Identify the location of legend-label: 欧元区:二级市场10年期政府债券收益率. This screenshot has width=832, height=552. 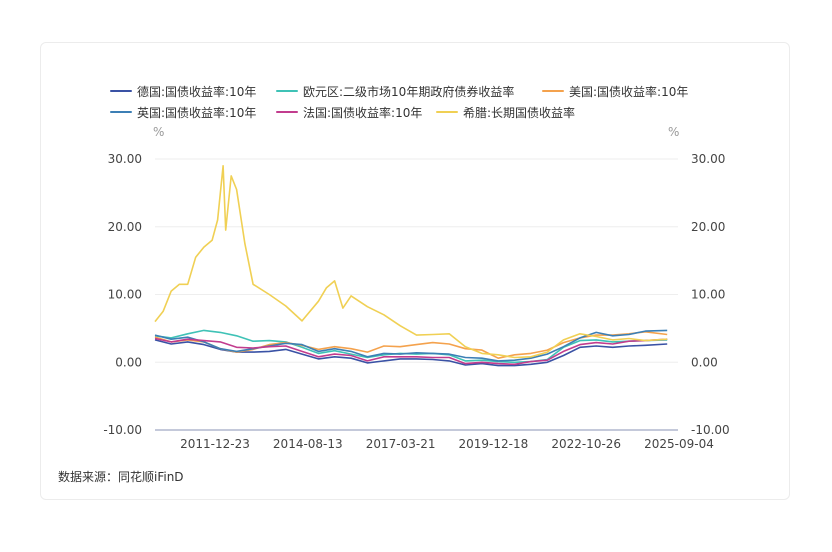
(409, 91).